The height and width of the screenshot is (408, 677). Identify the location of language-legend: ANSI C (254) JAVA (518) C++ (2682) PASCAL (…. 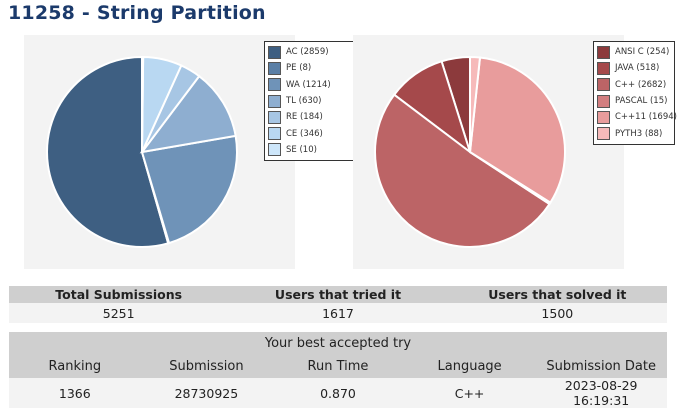
(635, 93).